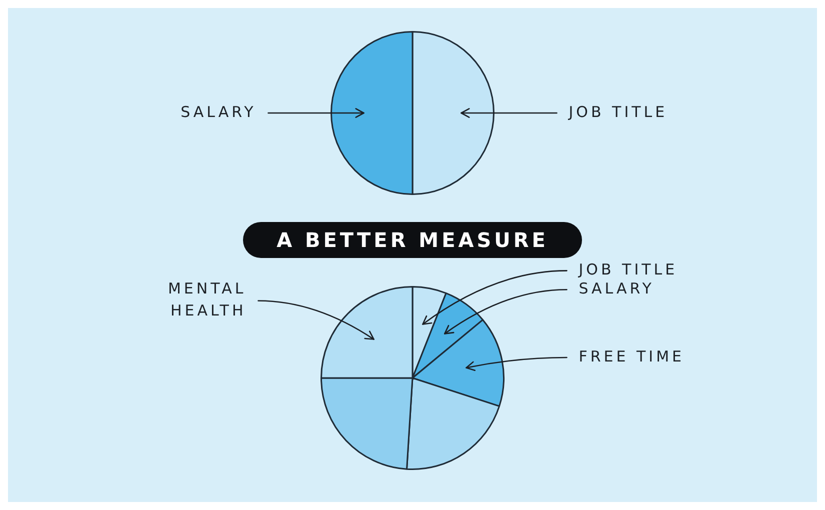 The height and width of the screenshot is (510, 825). Describe the element at coordinates (631, 356) in the screenshot. I see `slice-label: FREE TIME` at that location.